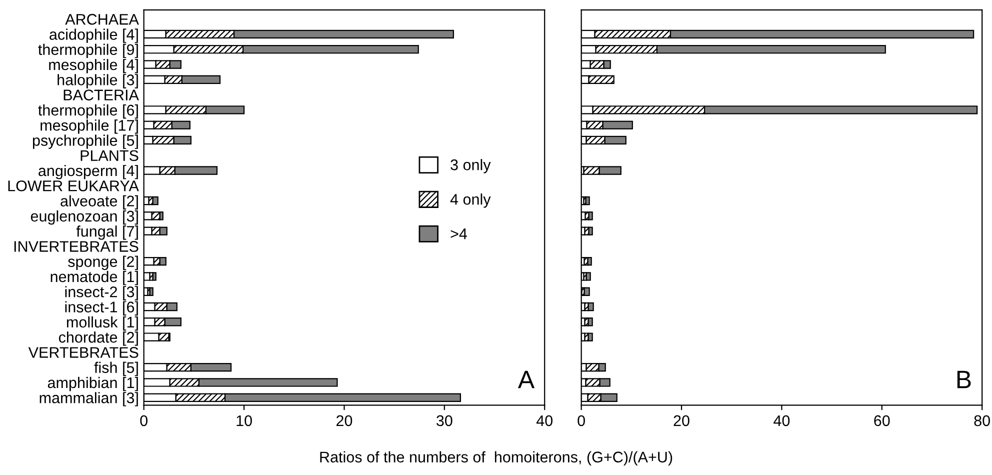 Image resolution: width=992 pixels, height=475 pixels. I want to click on annotation: B, so click(964, 379).